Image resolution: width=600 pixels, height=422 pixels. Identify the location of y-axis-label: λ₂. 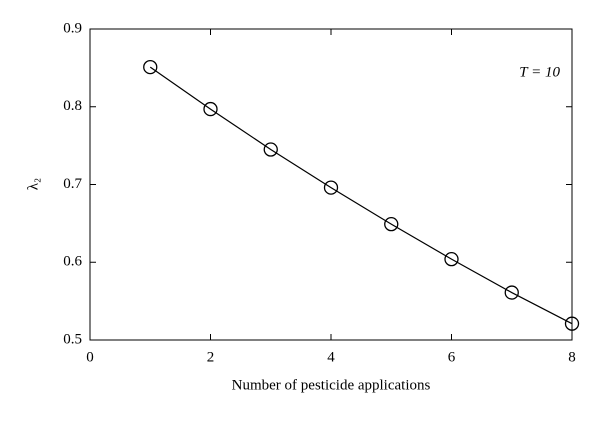
(33, 184).